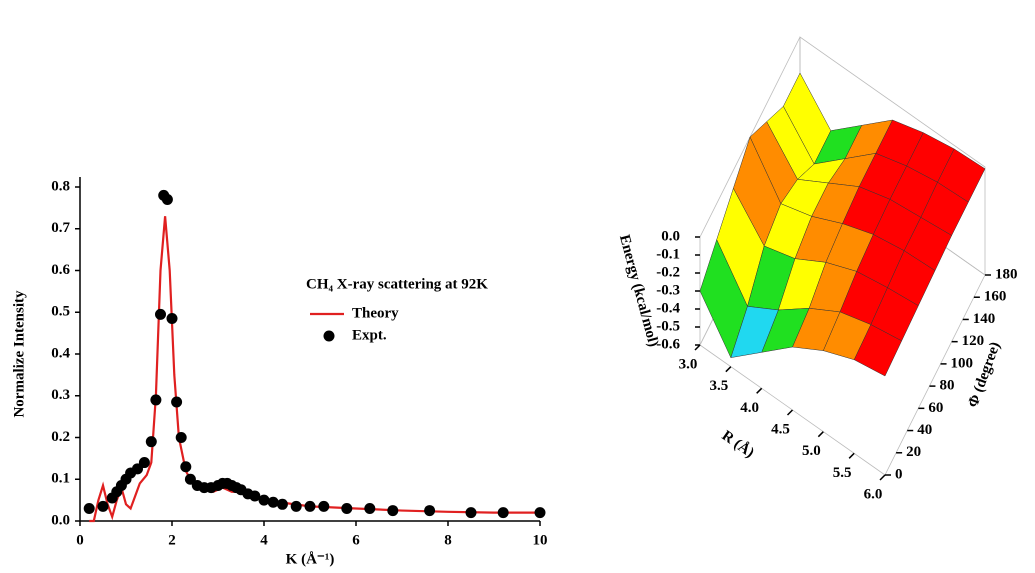  I want to click on x-tick-label: 5.5, so click(842, 473).